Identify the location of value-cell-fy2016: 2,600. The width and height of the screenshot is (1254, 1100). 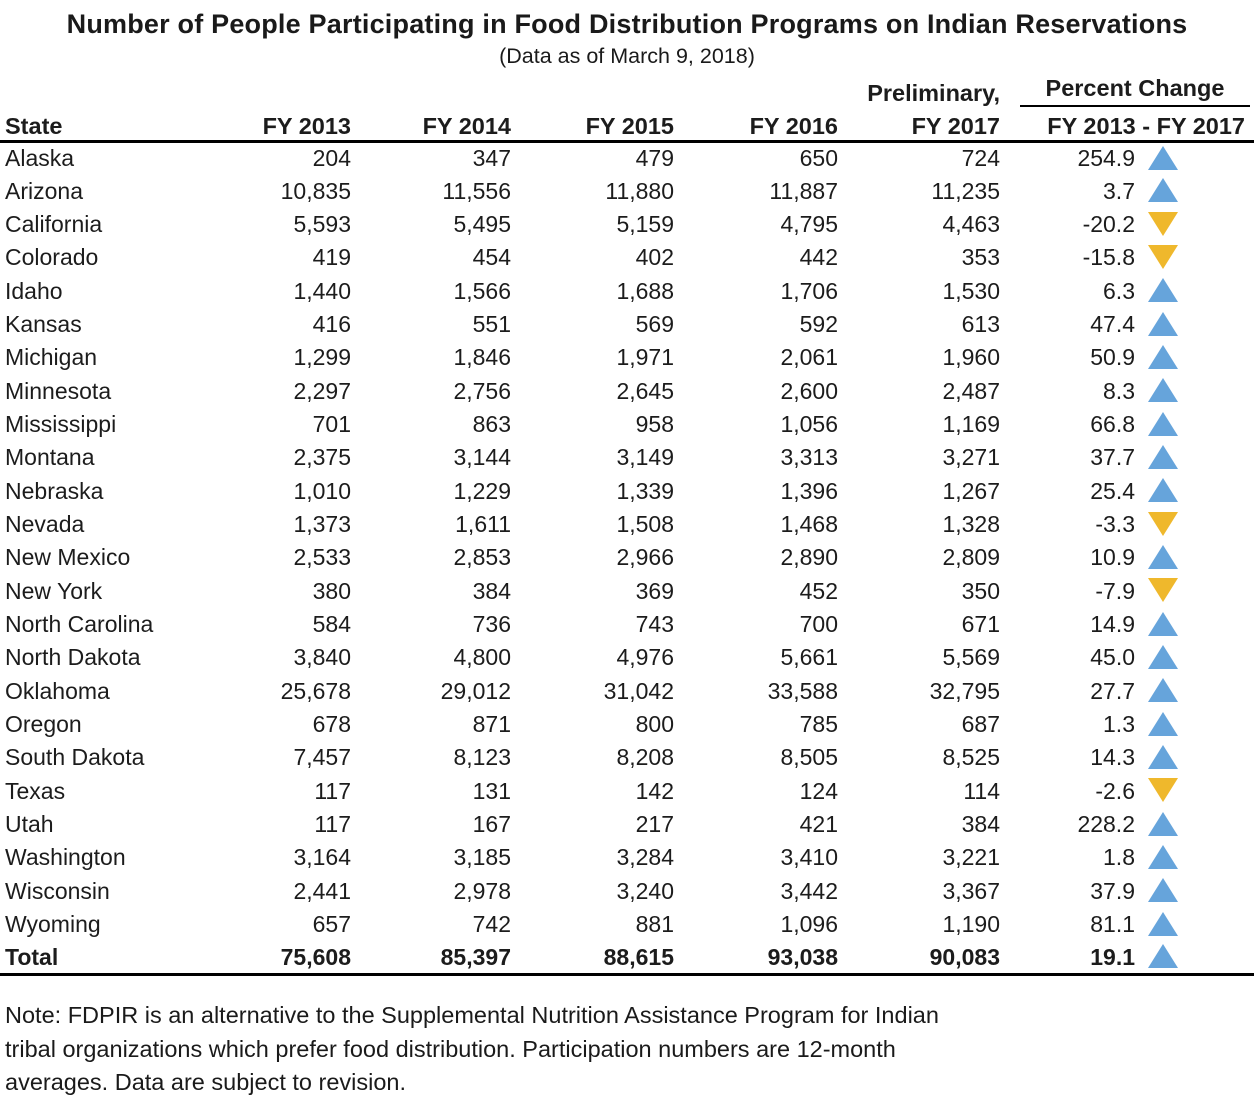
(809, 390).